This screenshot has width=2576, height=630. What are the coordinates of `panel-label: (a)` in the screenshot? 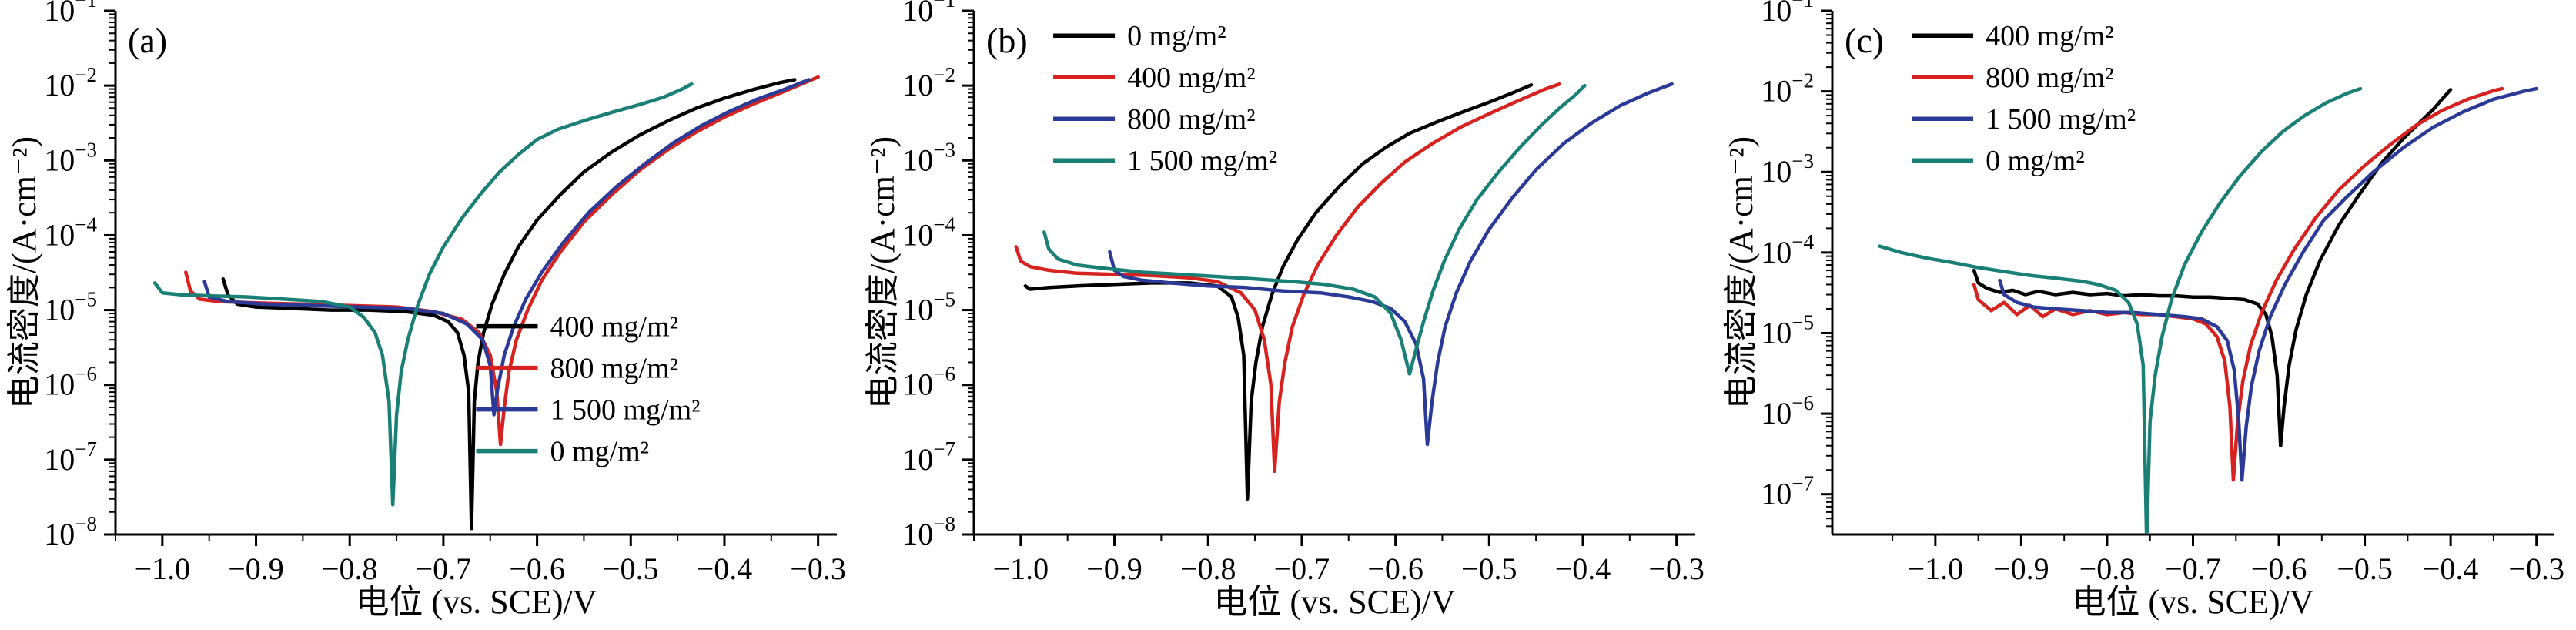 It's located at (148, 41).